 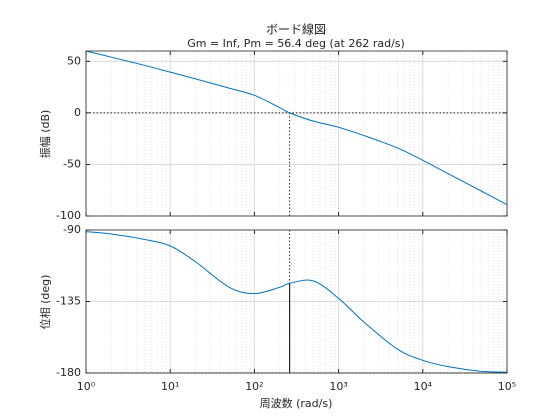 What do you see at coordinates (45, 134) in the screenshot?
I see `y-axis-label: 振幅 (dB)` at bounding box center [45, 134].